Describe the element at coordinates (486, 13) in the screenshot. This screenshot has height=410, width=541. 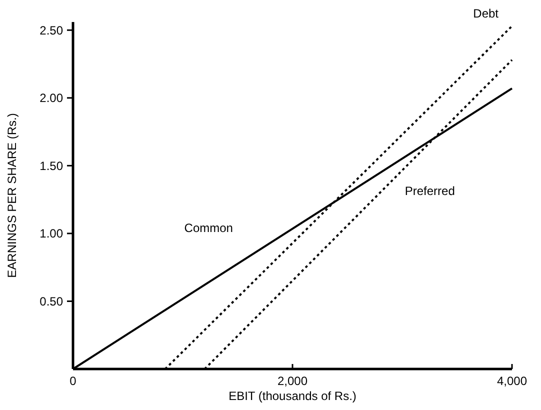
I see `series-label: Debt` at that location.